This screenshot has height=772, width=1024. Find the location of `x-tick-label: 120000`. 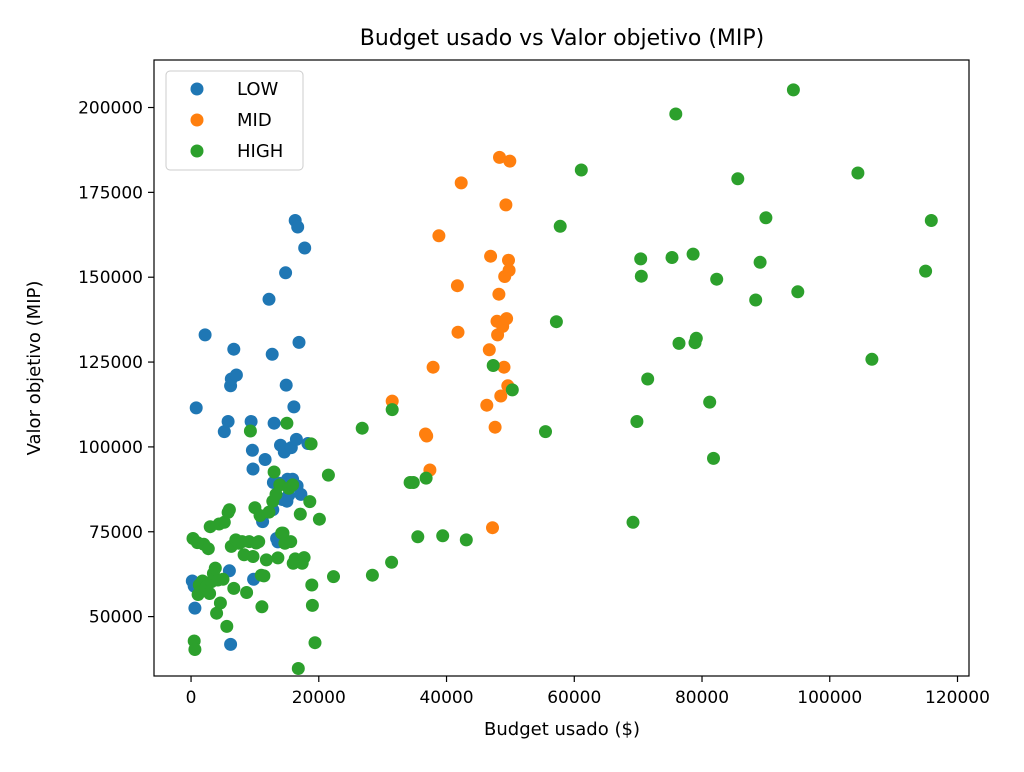

x-tick-label: 120000 is located at coordinates (957, 698).